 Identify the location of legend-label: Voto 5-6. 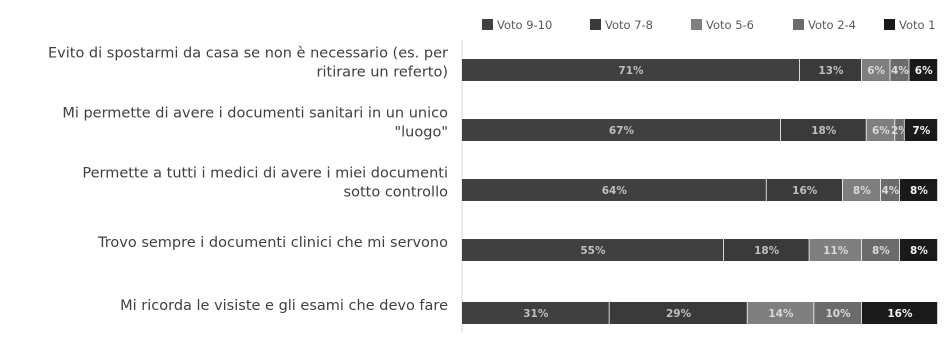
(730, 25).